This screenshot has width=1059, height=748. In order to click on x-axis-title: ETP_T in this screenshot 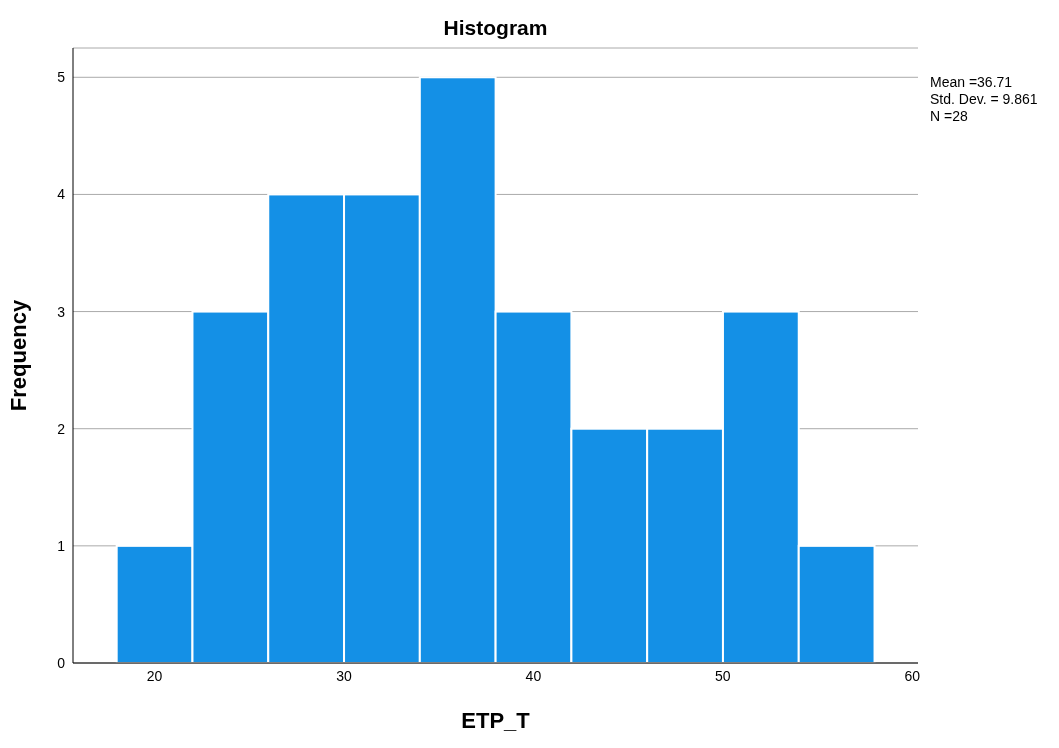, I will do `click(496, 720)`.